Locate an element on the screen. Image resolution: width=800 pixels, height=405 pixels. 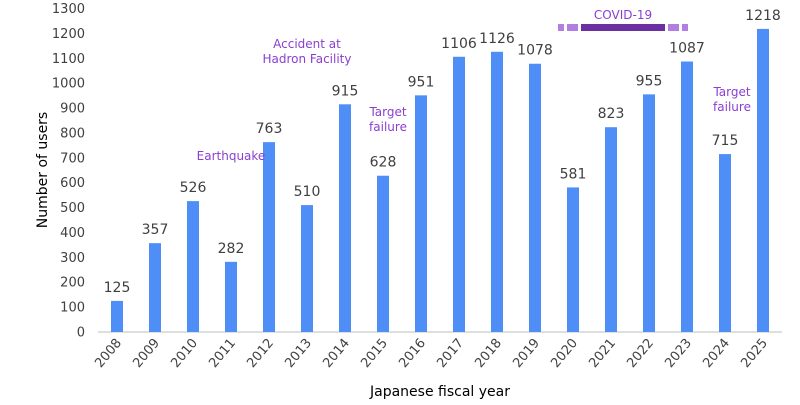
x-tick-label: 2023 is located at coordinates (678, 353).